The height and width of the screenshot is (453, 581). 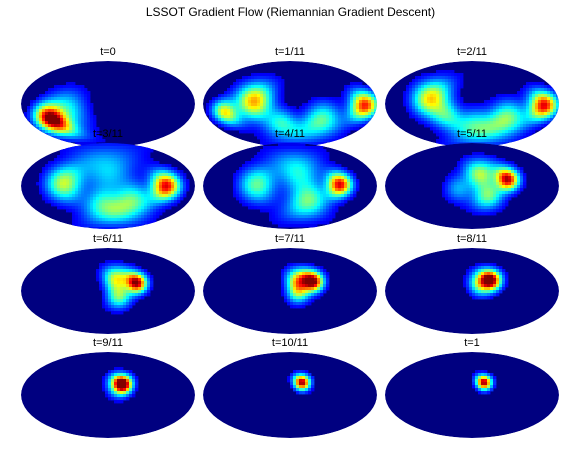 What do you see at coordinates (108, 52) in the screenshot?
I see `panel-title: t=0` at bounding box center [108, 52].